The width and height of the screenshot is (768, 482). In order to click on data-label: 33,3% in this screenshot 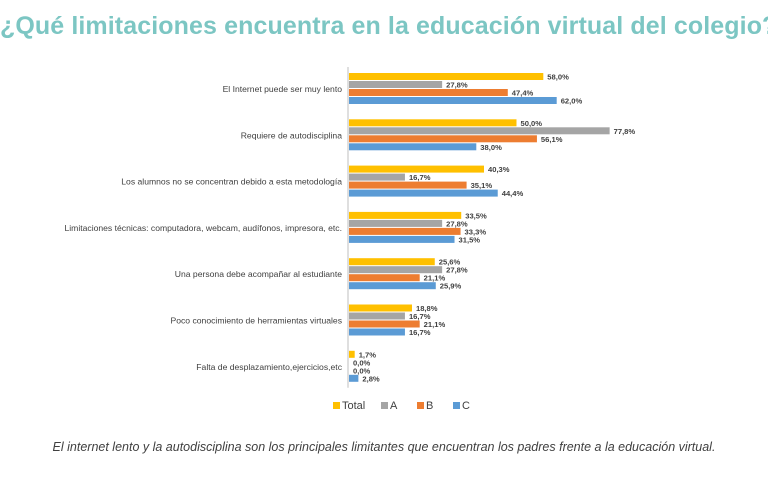, I will do `click(476, 231)`.